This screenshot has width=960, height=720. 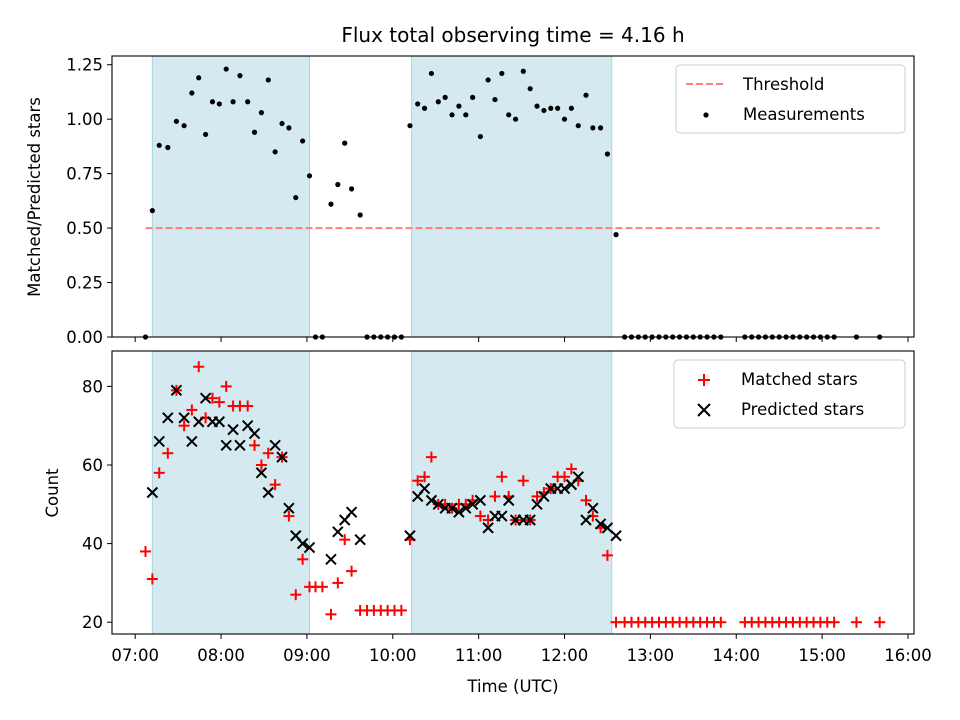 What do you see at coordinates (799, 379) in the screenshot?
I see `legend-matched-label: Matched stars` at bounding box center [799, 379].